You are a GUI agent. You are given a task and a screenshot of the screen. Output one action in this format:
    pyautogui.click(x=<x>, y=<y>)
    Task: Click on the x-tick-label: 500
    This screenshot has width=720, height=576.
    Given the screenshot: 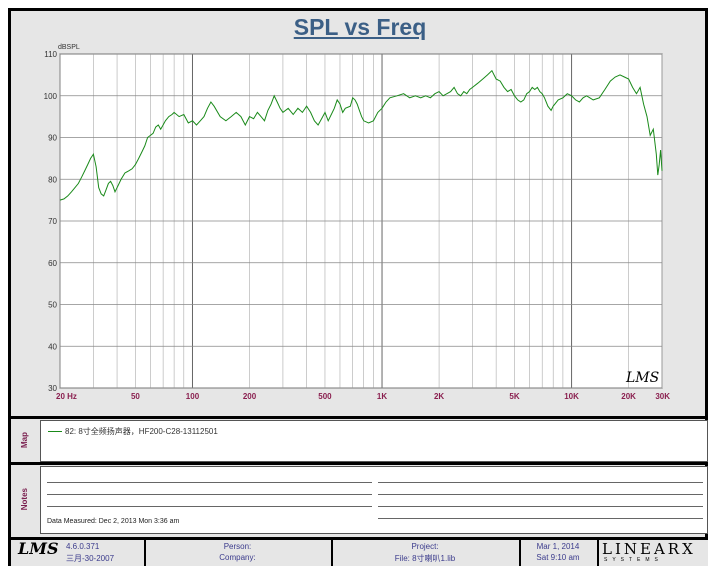 What is the action you would take?
    pyautogui.click(x=325, y=396)
    